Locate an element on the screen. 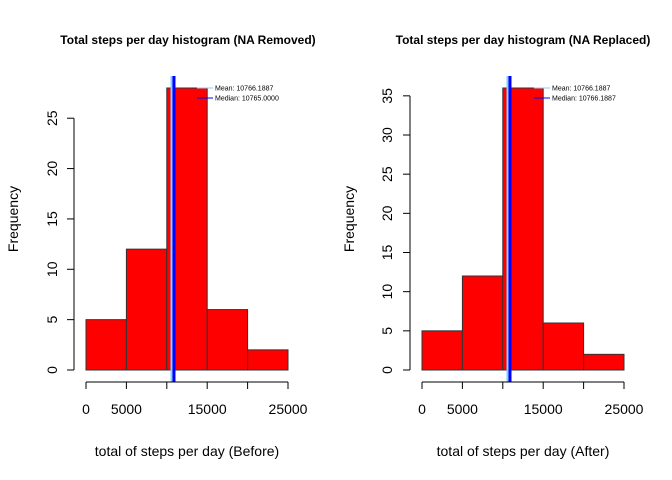  x-axis-label: total of steps per day (Before) is located at coordinates (187, 451).